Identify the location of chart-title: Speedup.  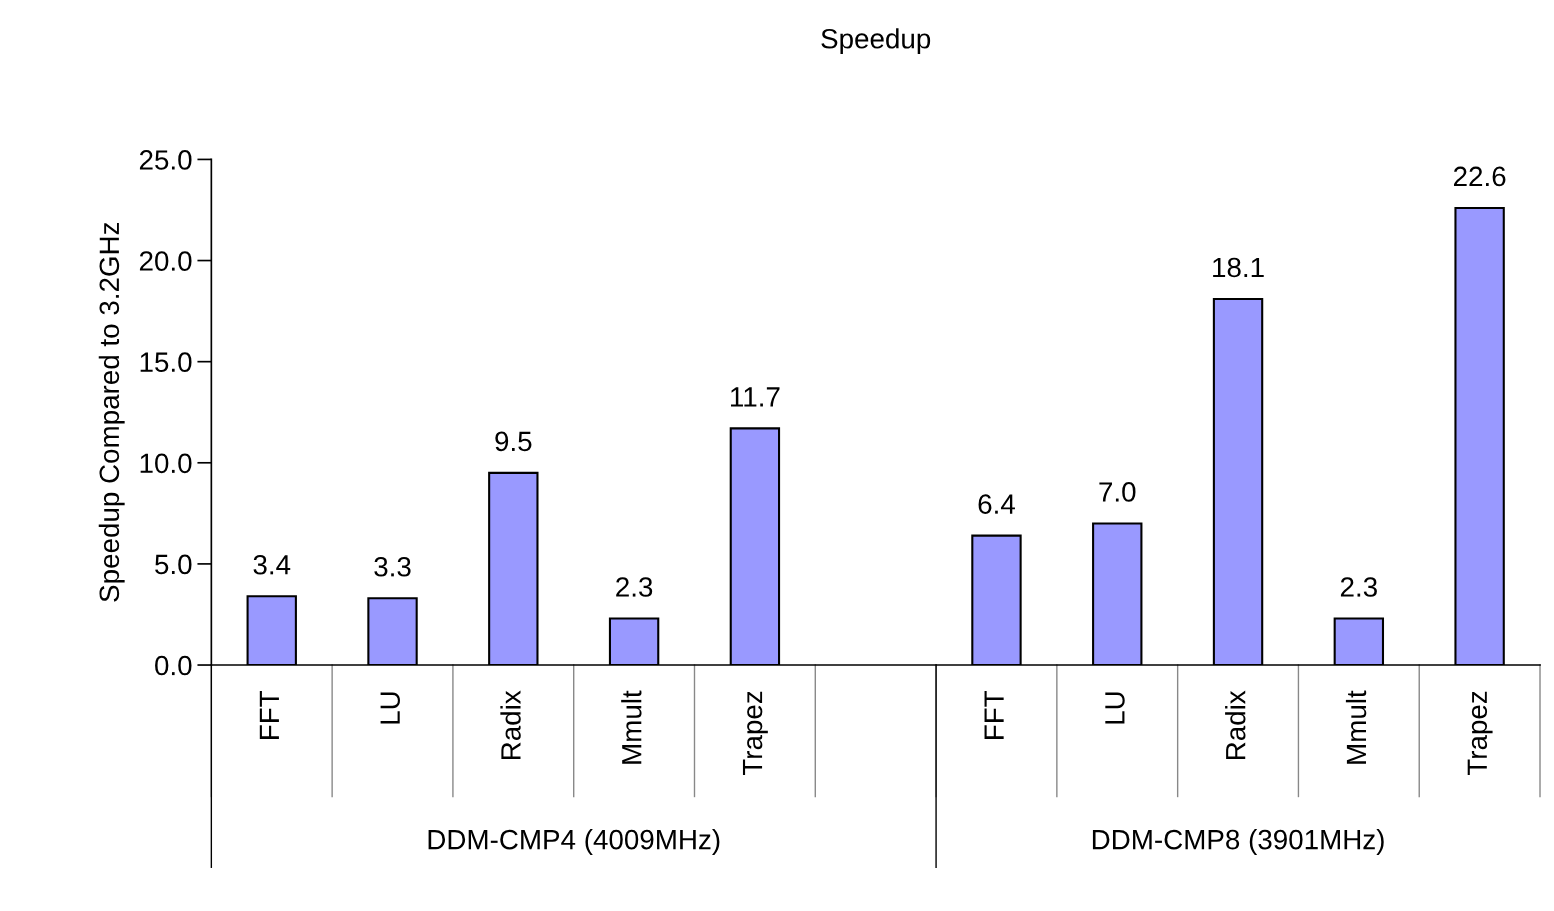
(876, 41).